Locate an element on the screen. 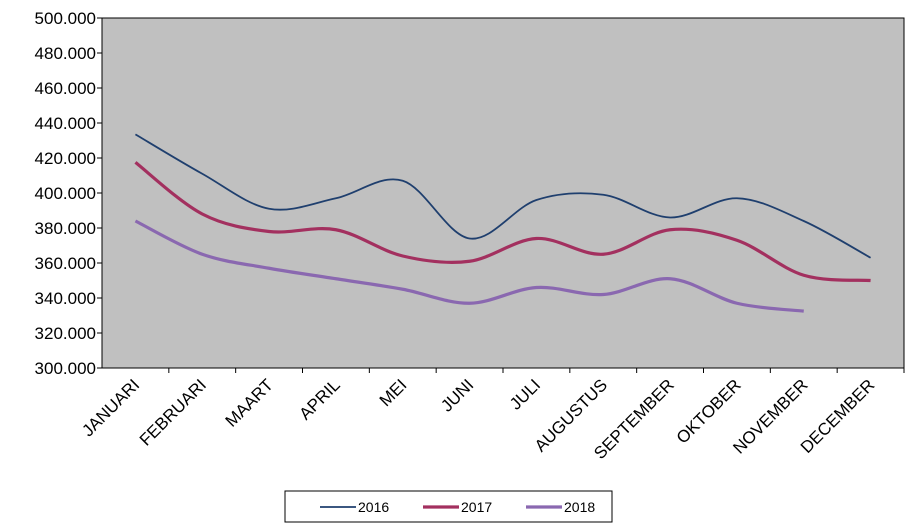  y-tick-label: 320.000 is located at coordinates (65, 333).